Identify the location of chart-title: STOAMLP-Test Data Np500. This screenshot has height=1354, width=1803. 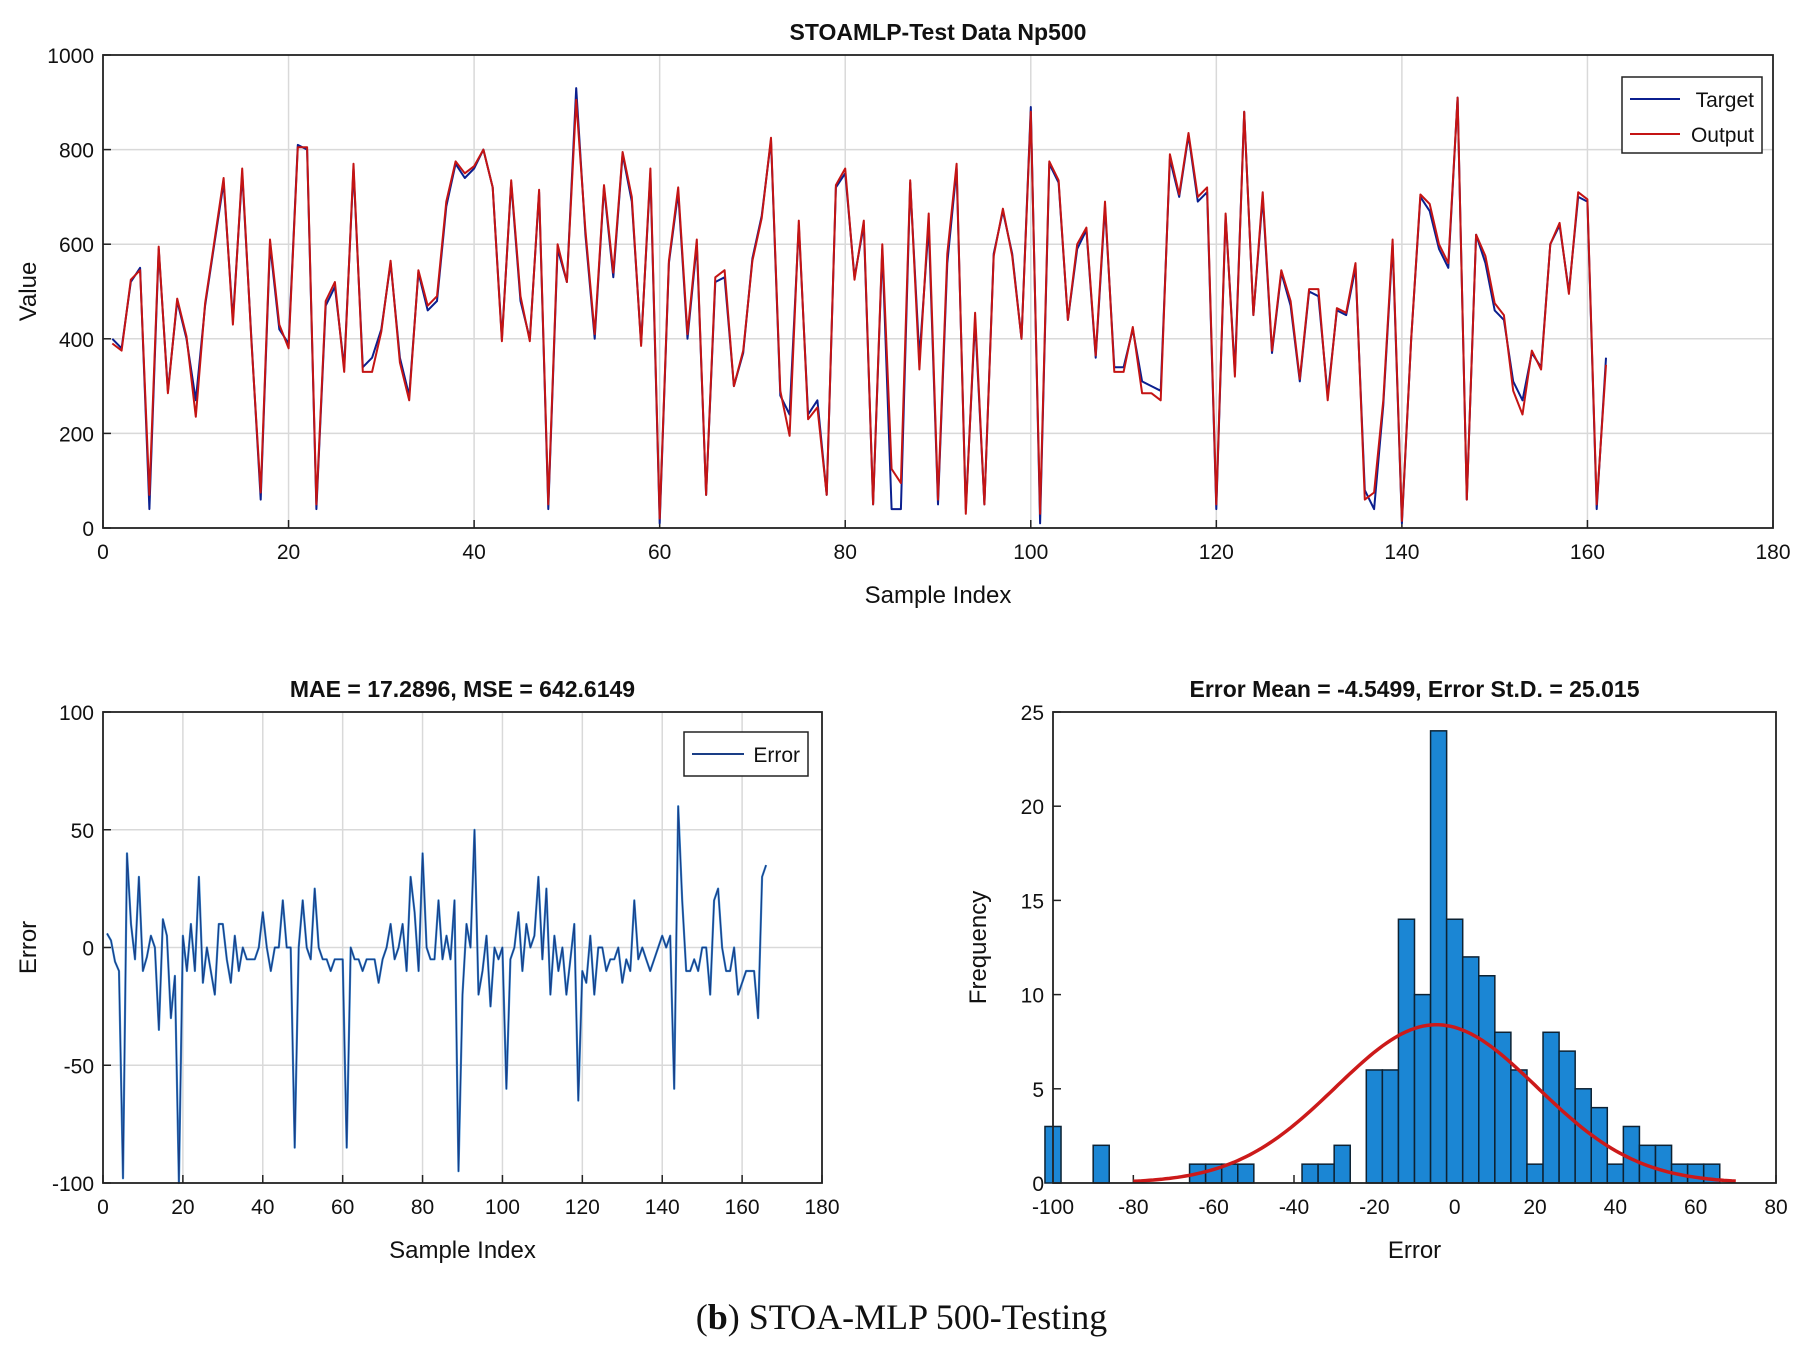
(938, 32).